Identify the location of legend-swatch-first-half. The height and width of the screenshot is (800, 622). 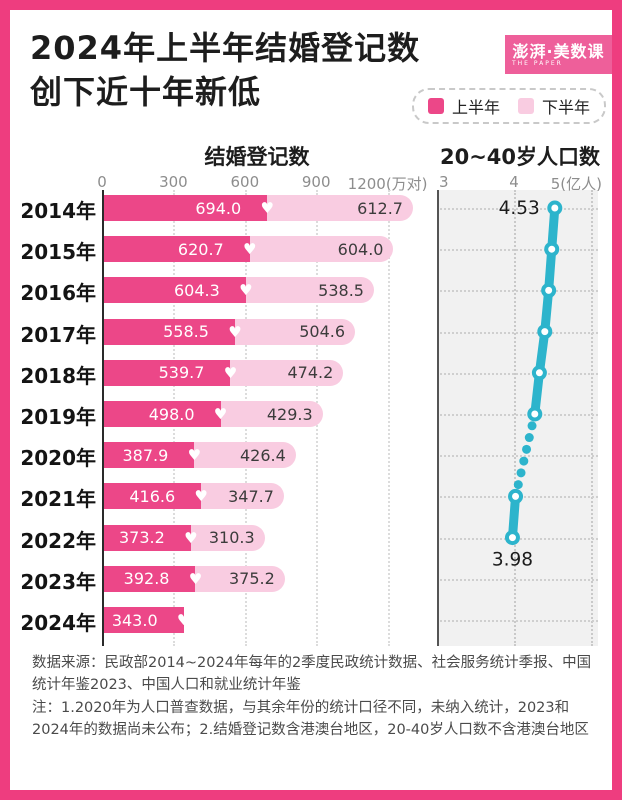
(435, 106).